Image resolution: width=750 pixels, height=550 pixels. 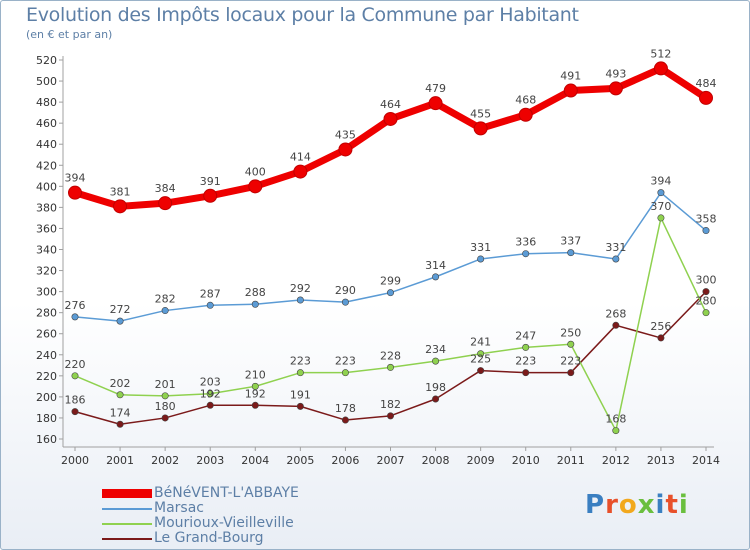 I want to click on data-label: 198, so click(x=435, y=387).